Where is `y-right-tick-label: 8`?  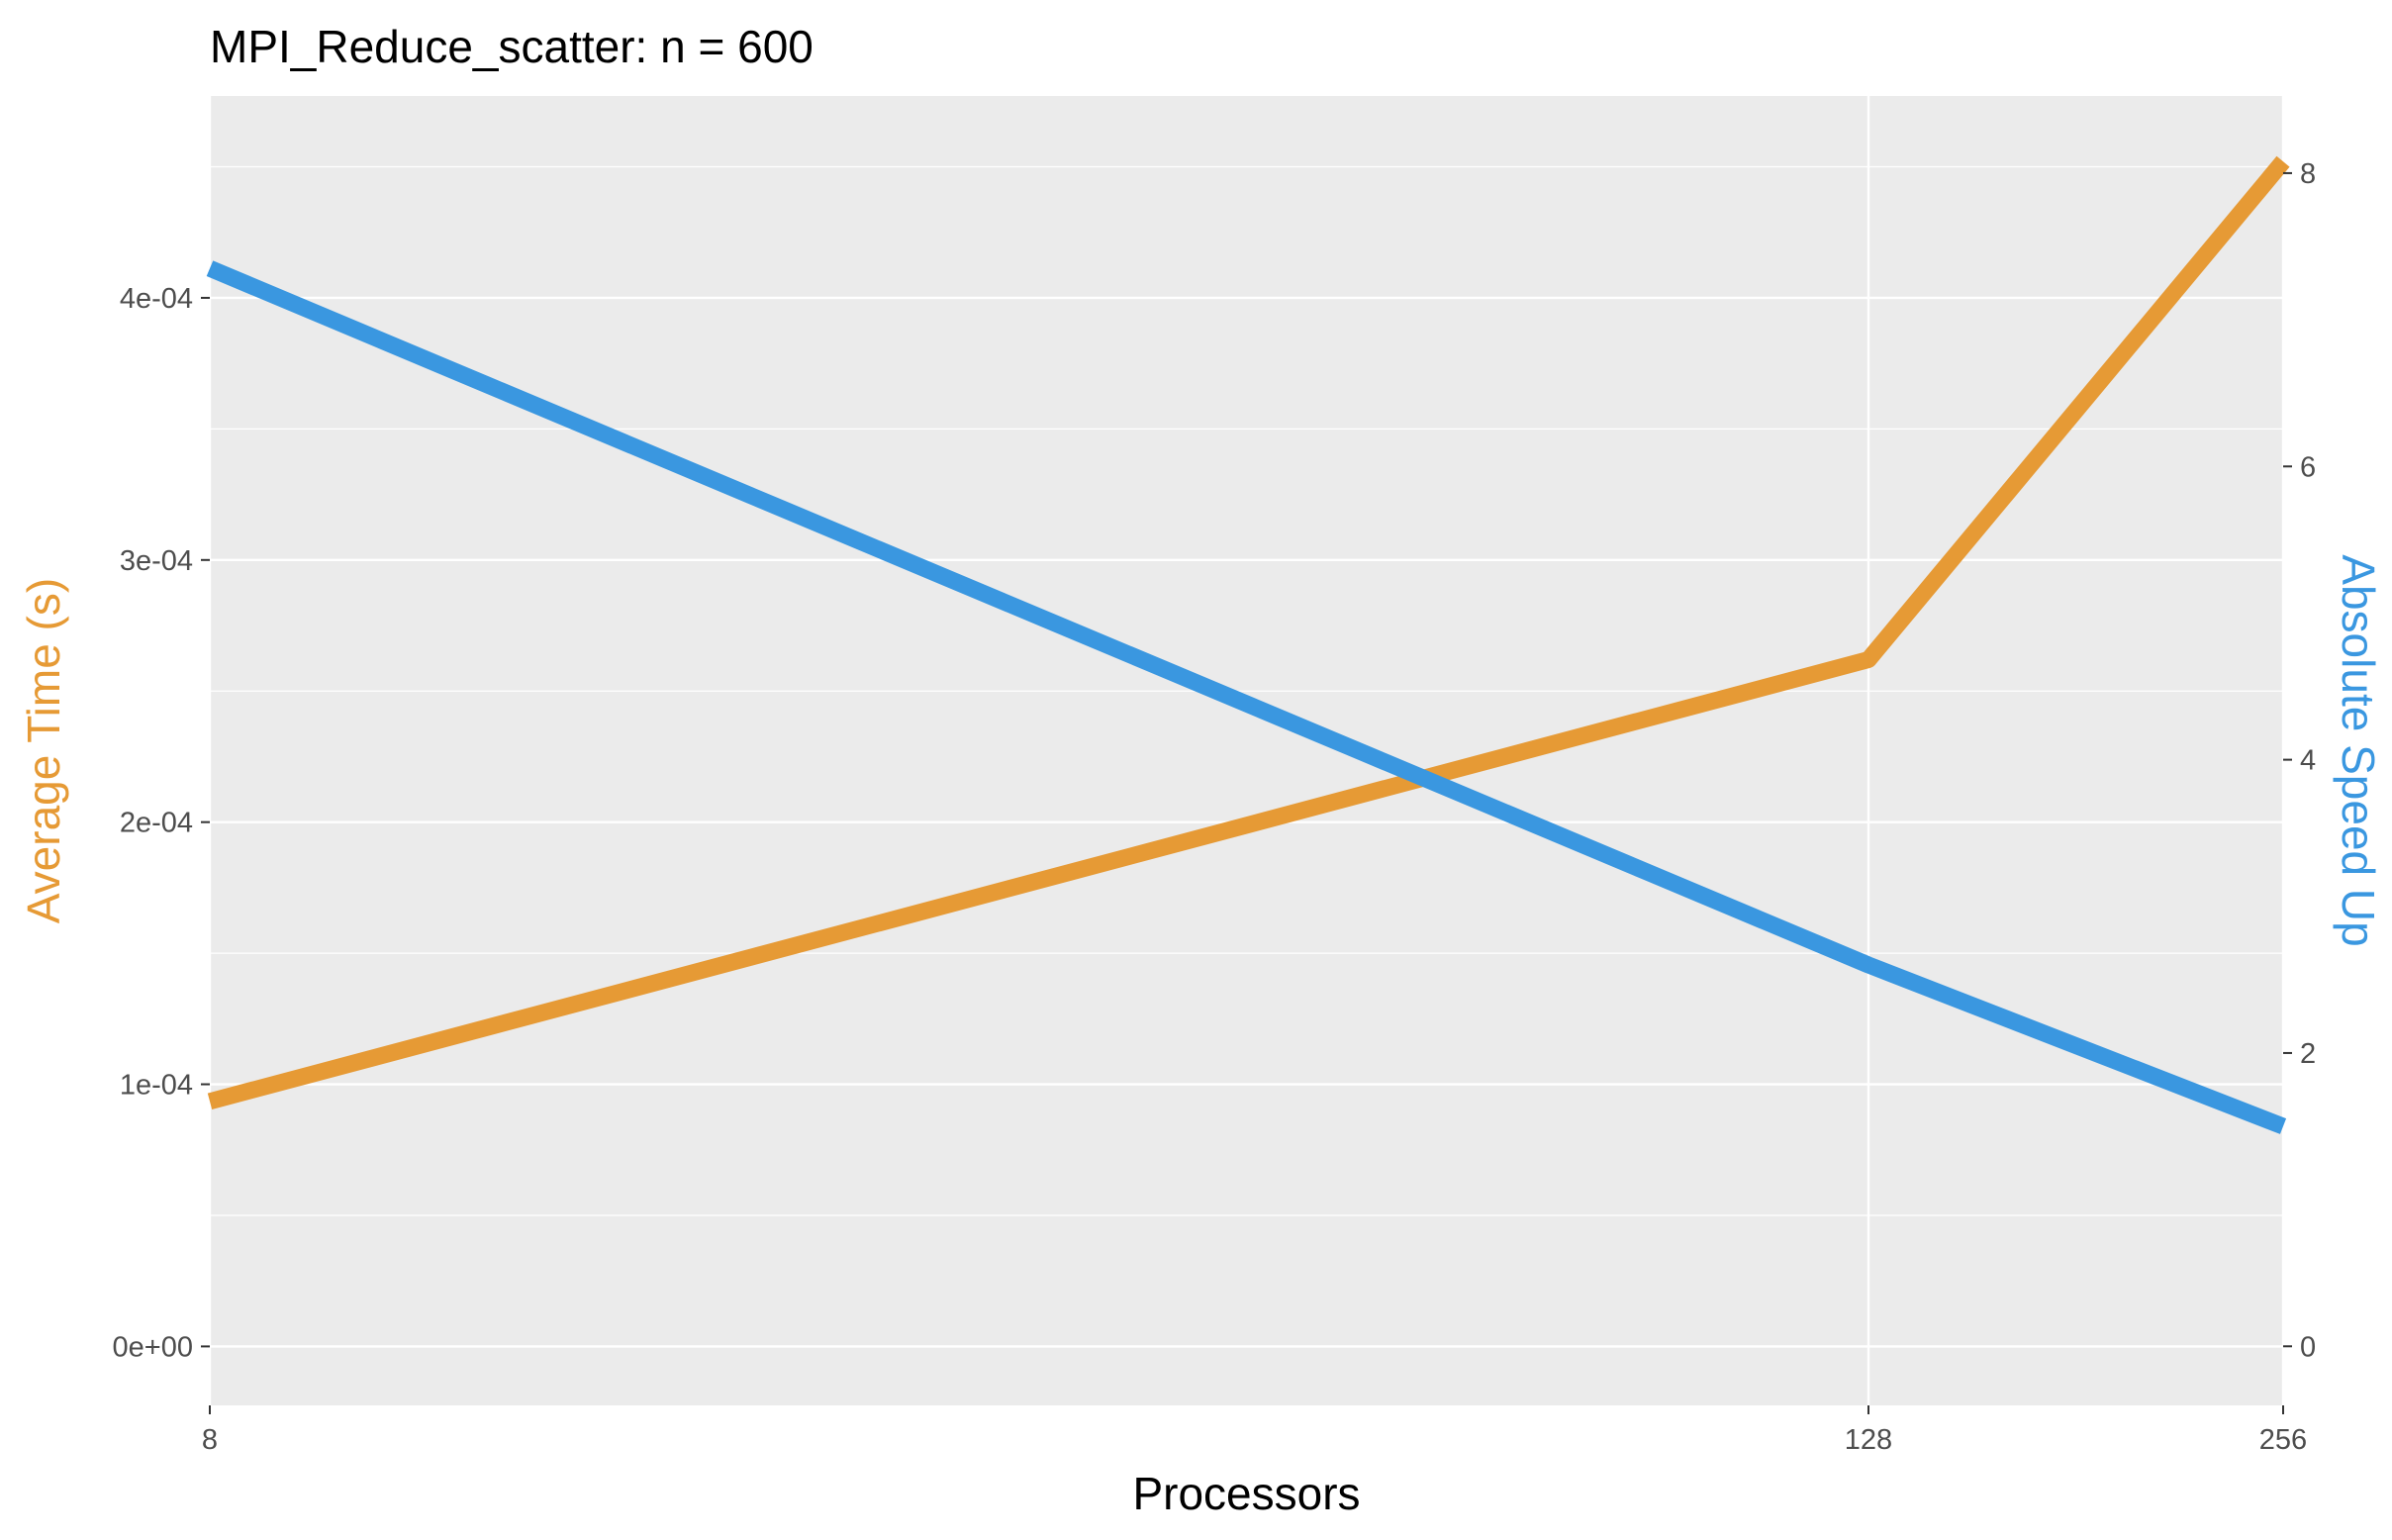 y-right-tick-label: 8 is located at coordinates (2308, 174).